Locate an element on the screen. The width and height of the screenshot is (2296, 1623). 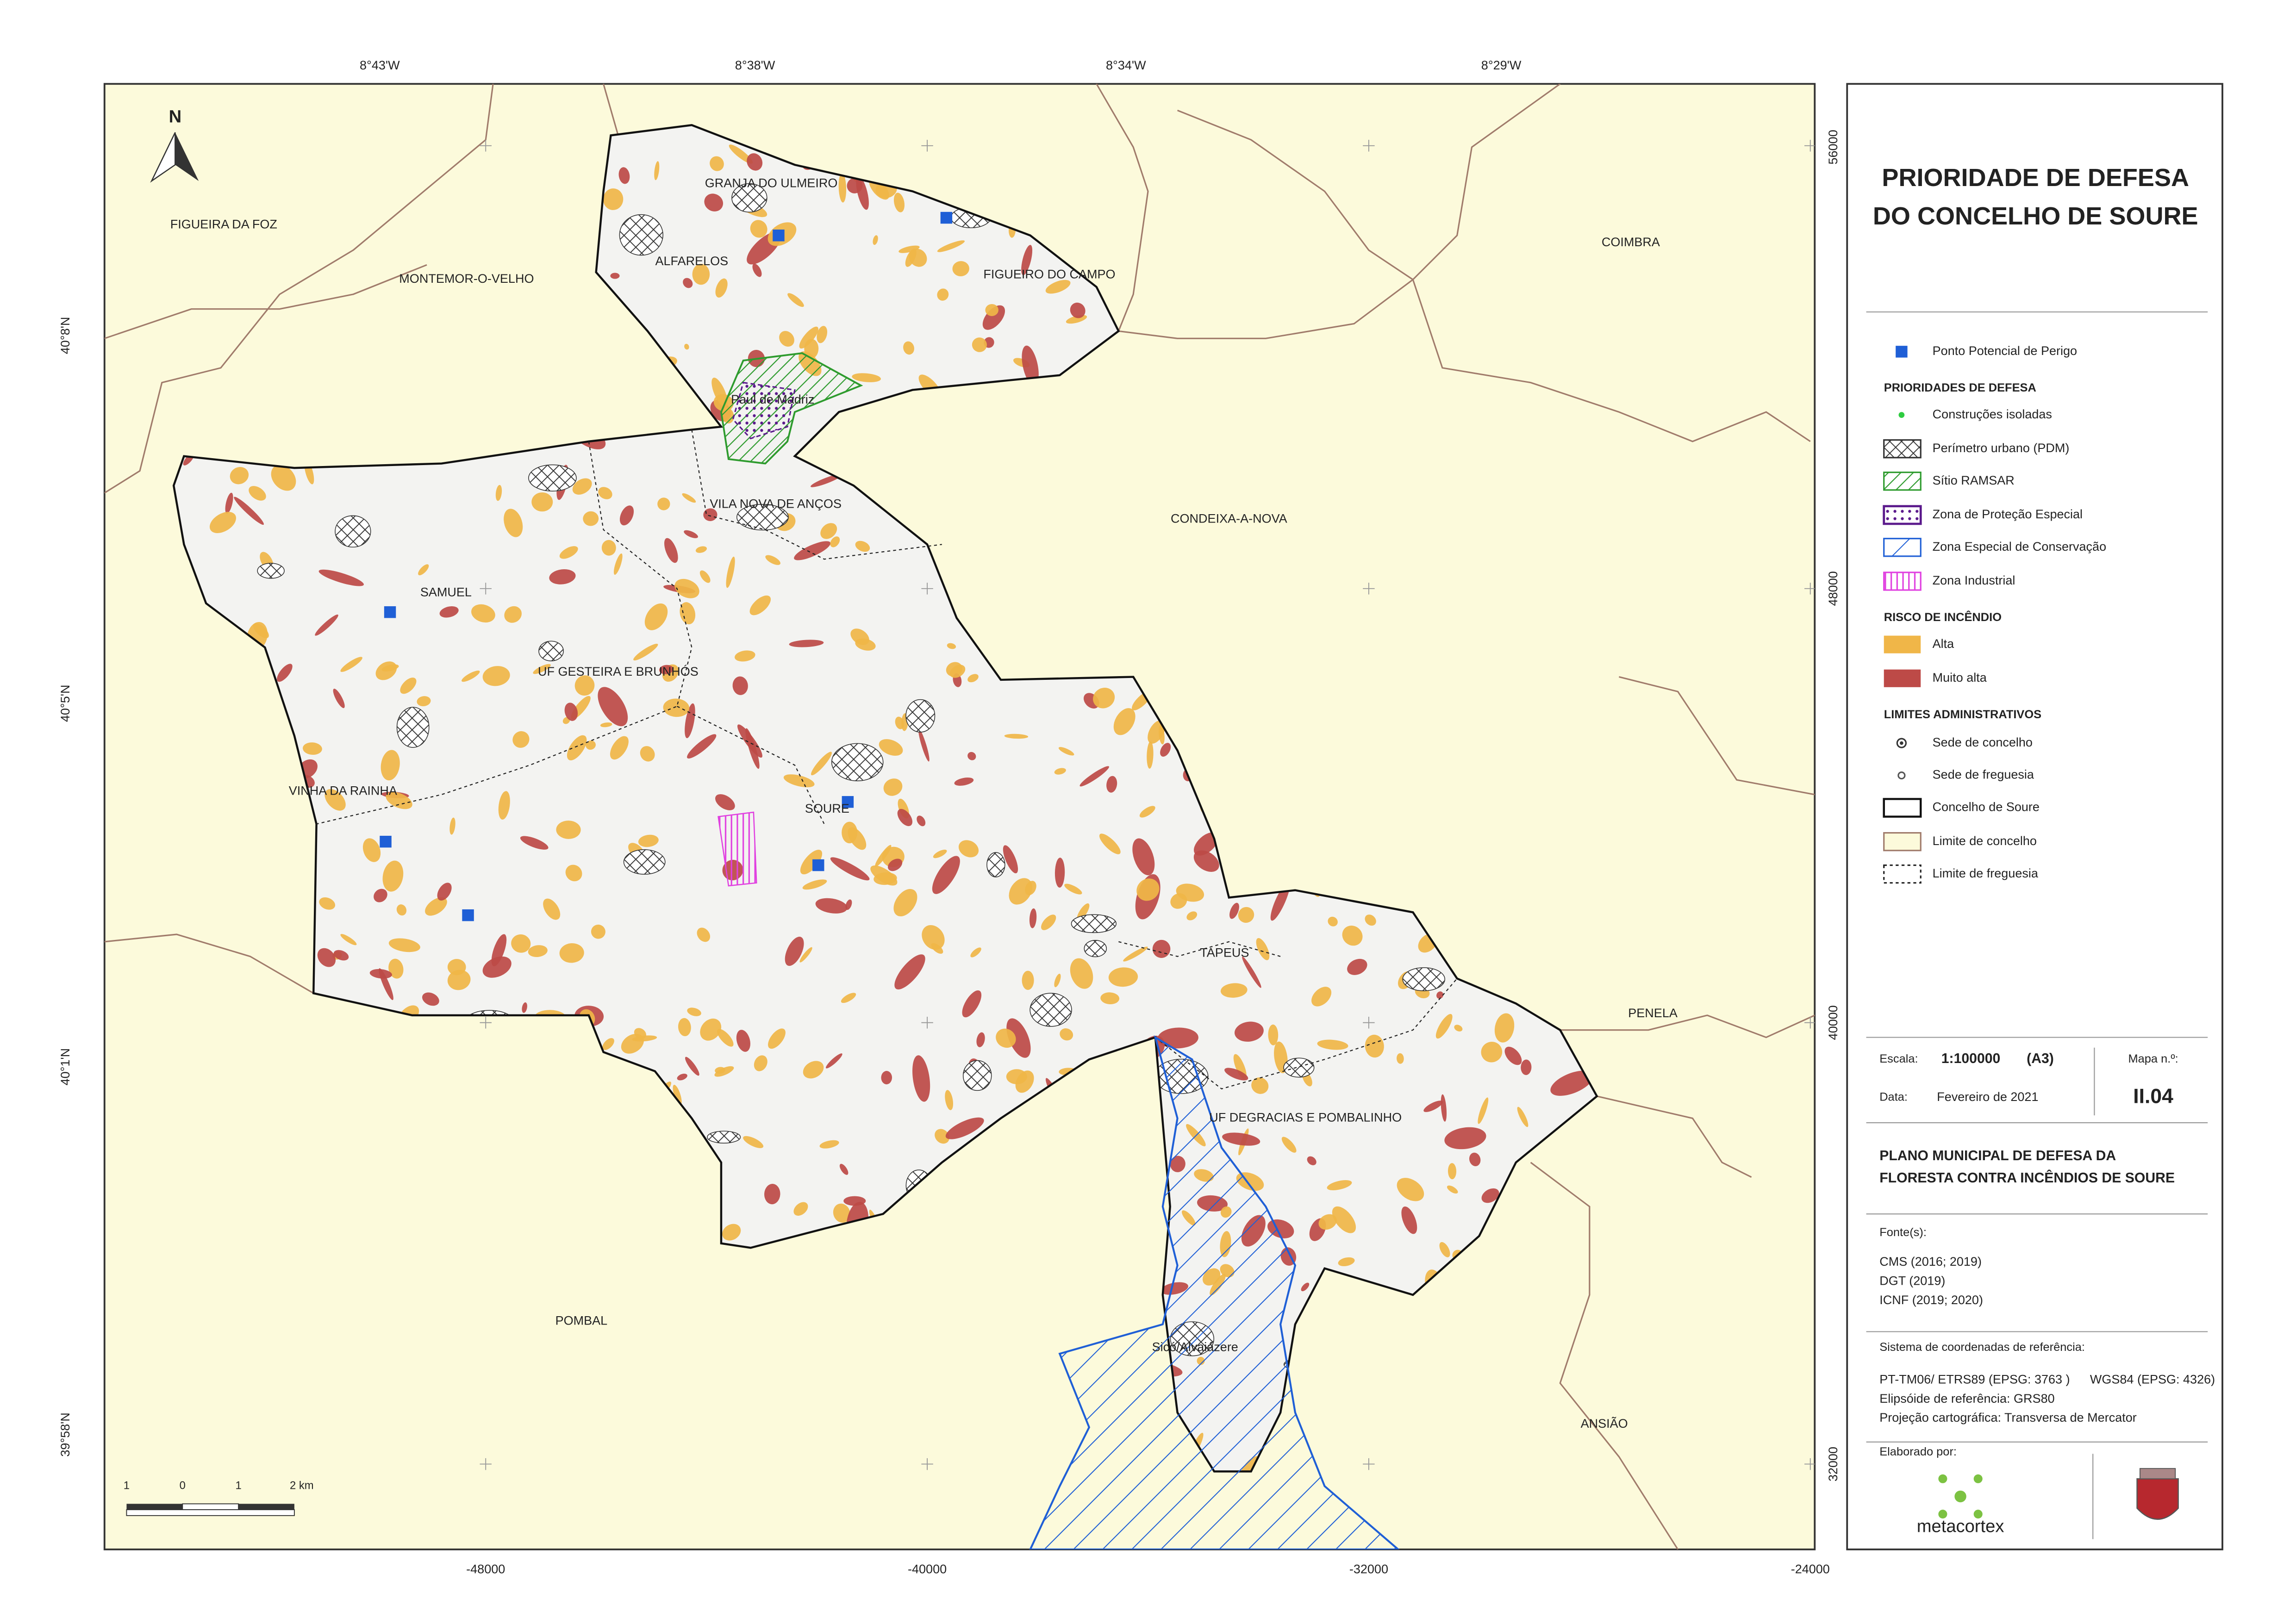
info-label: Data: is located at coordinates (1893, 1097).